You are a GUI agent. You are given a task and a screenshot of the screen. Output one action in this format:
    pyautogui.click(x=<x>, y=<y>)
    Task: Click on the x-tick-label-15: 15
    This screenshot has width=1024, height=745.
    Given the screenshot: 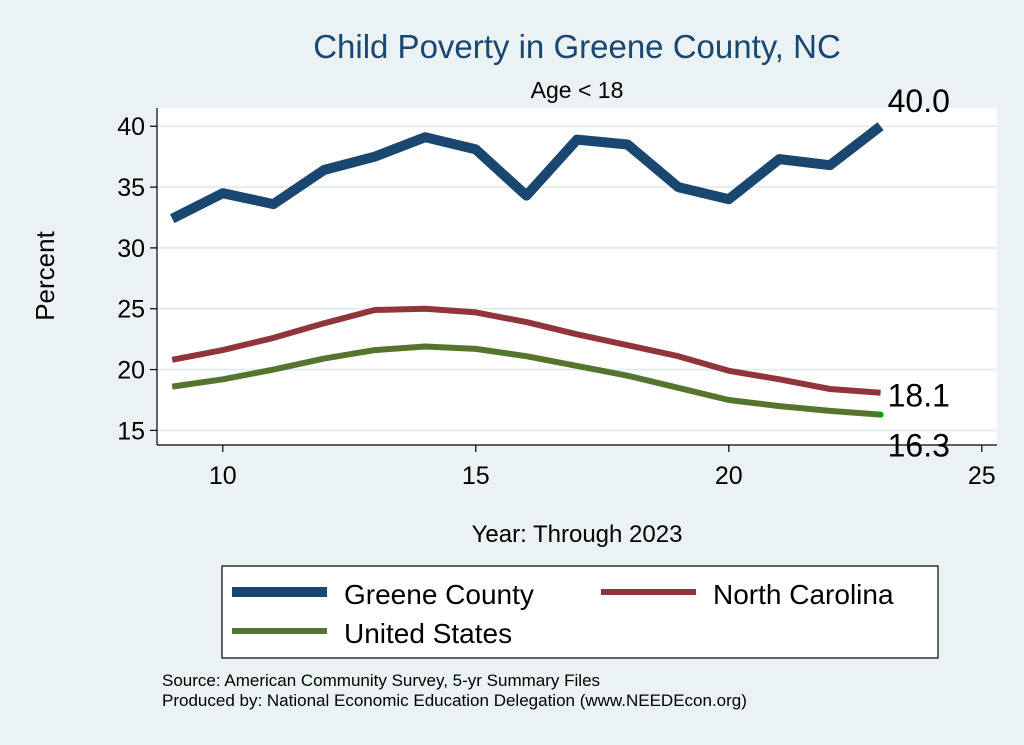 What is the action you would take?
    pyautogui.click(x=476, y=476)
    